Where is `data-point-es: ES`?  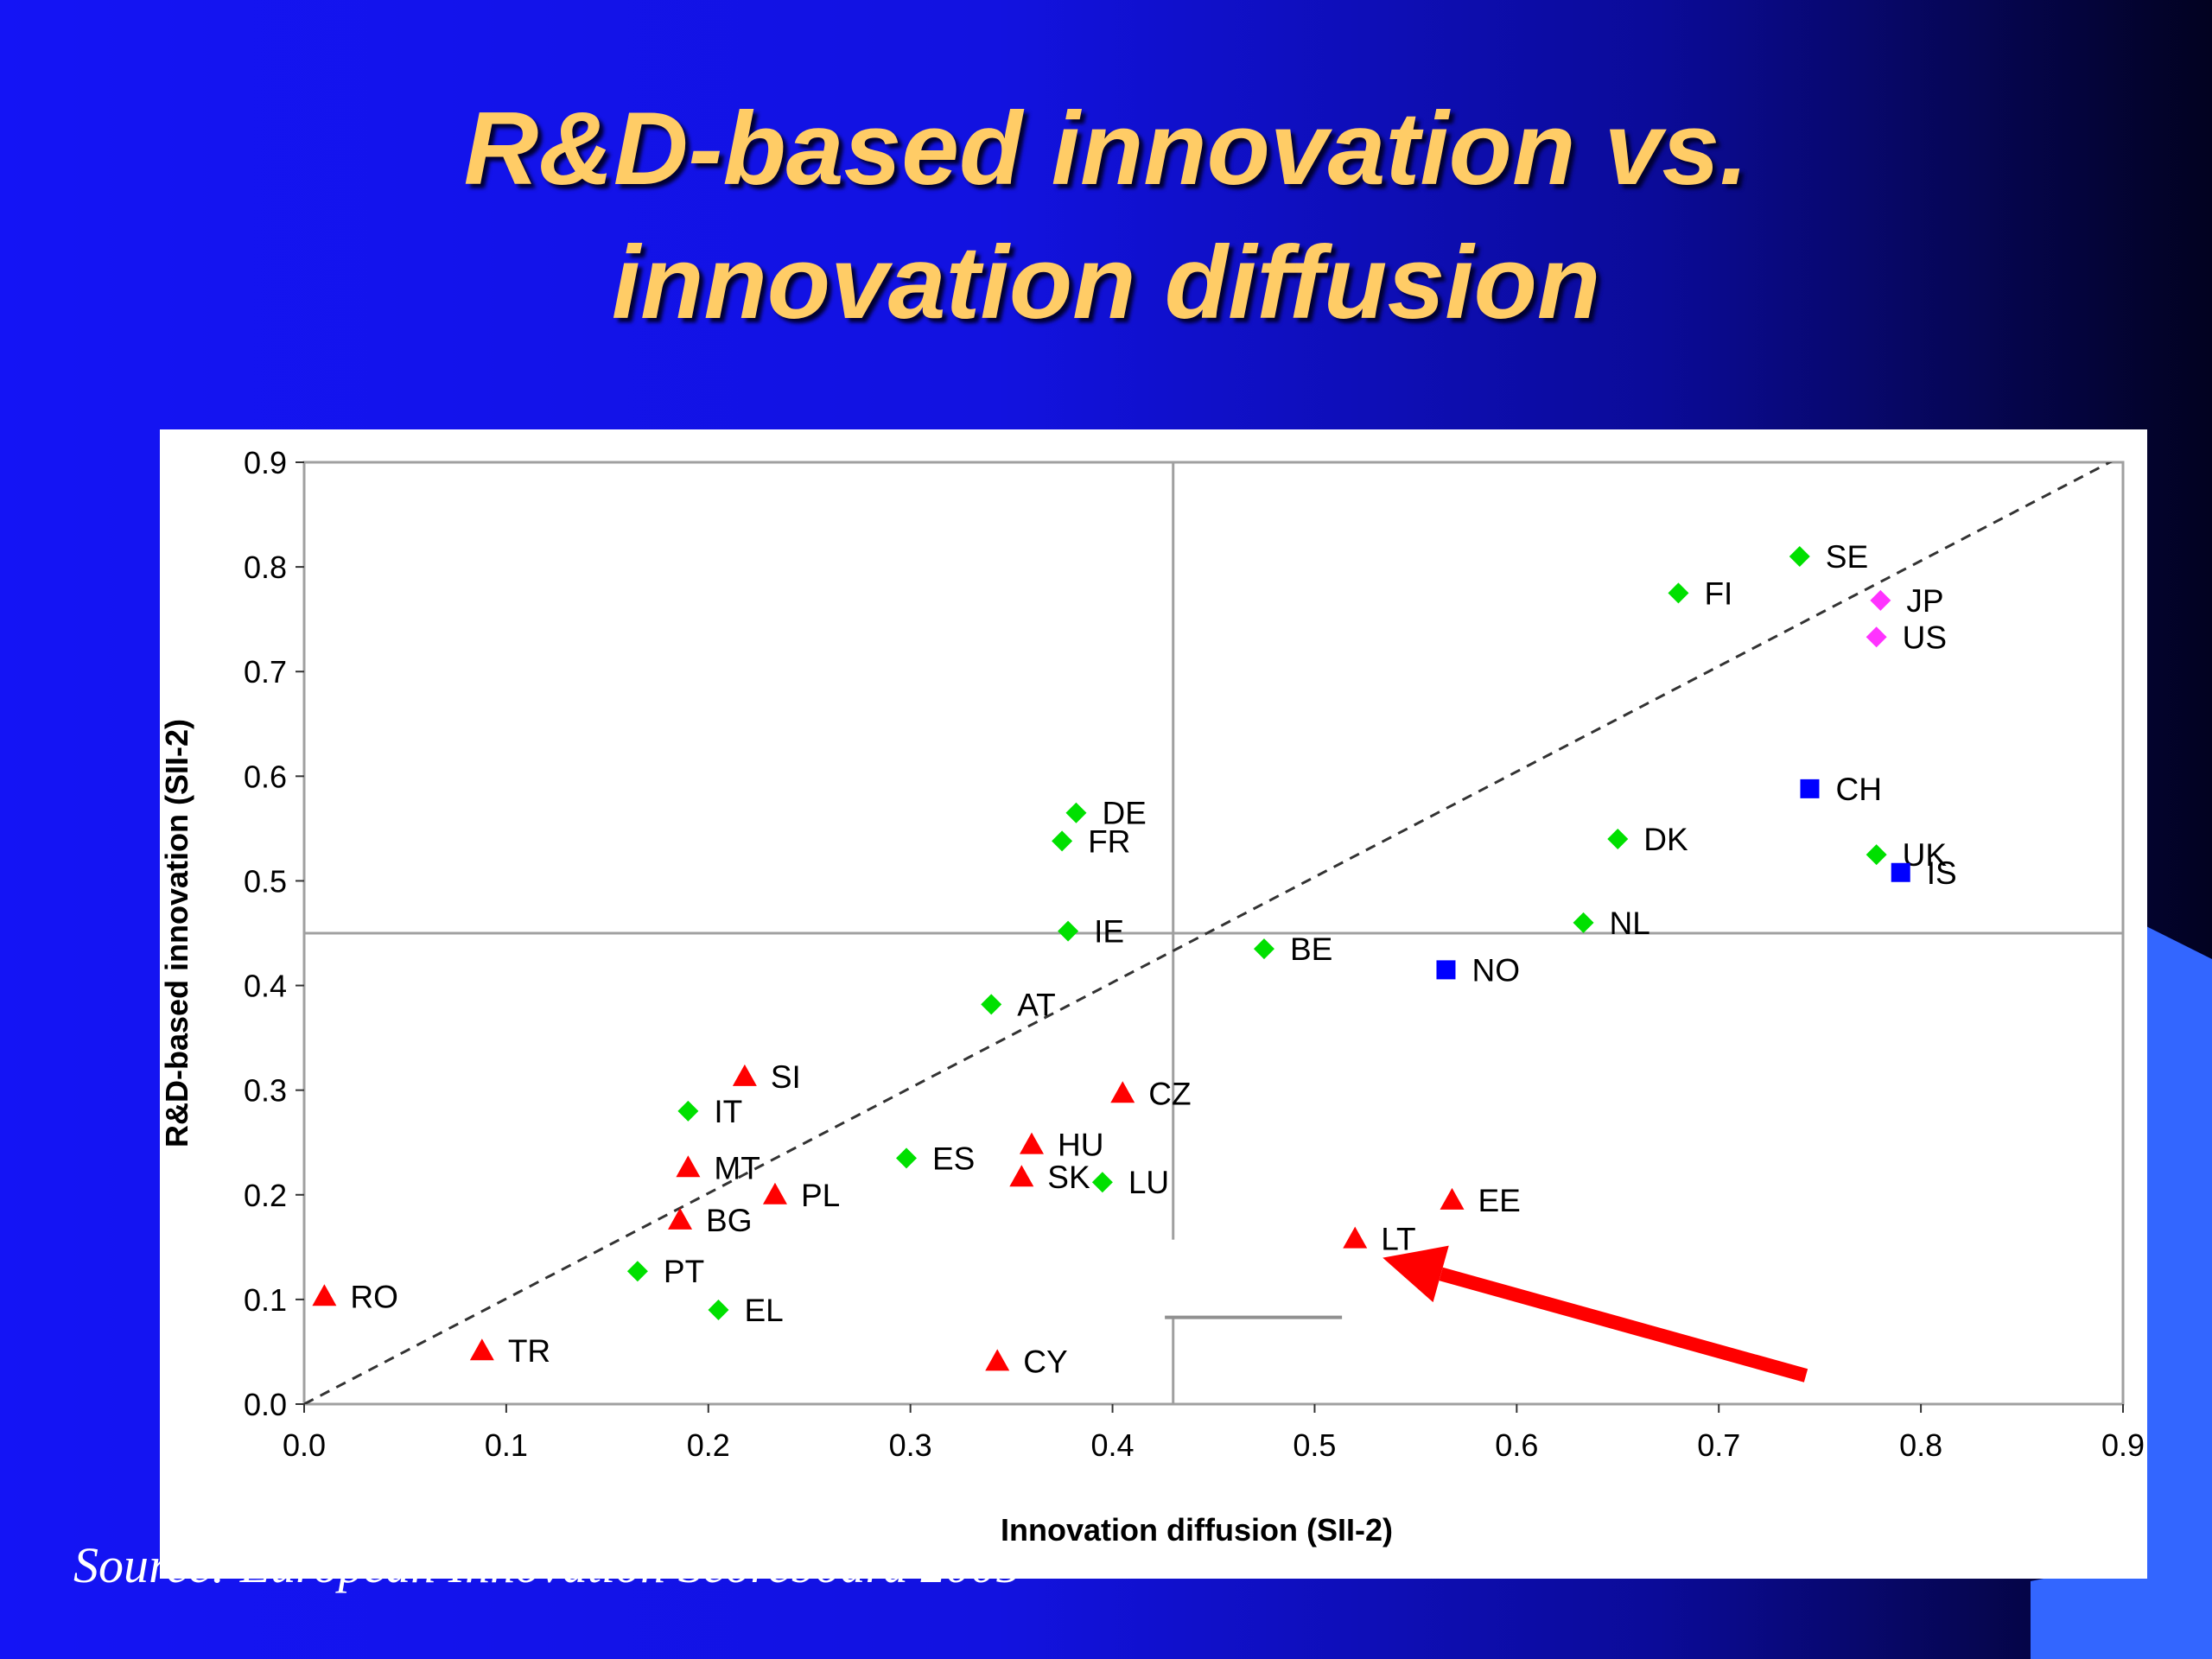 data-point-es: ES is located at coordinates (935, 1158).